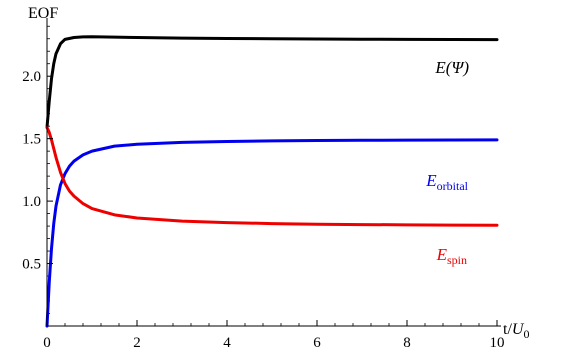  I want to click on x-axis-label-main: t/, so click(507, 329).